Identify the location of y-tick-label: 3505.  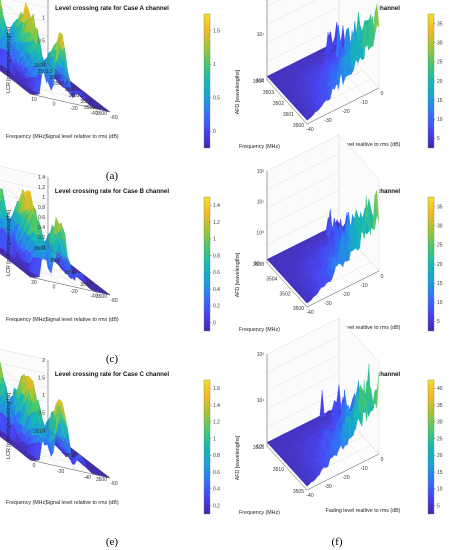
(298, 492).